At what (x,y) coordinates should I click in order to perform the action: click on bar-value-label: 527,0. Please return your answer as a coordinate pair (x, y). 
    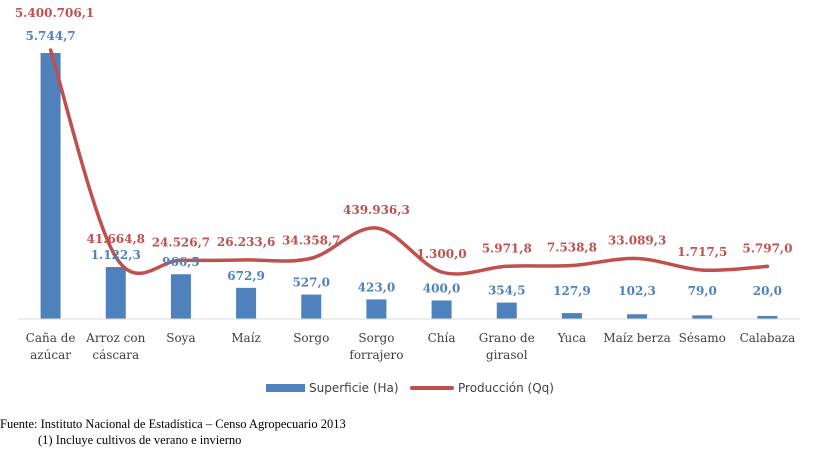
    Looking at the image, I should click on (311, 283).